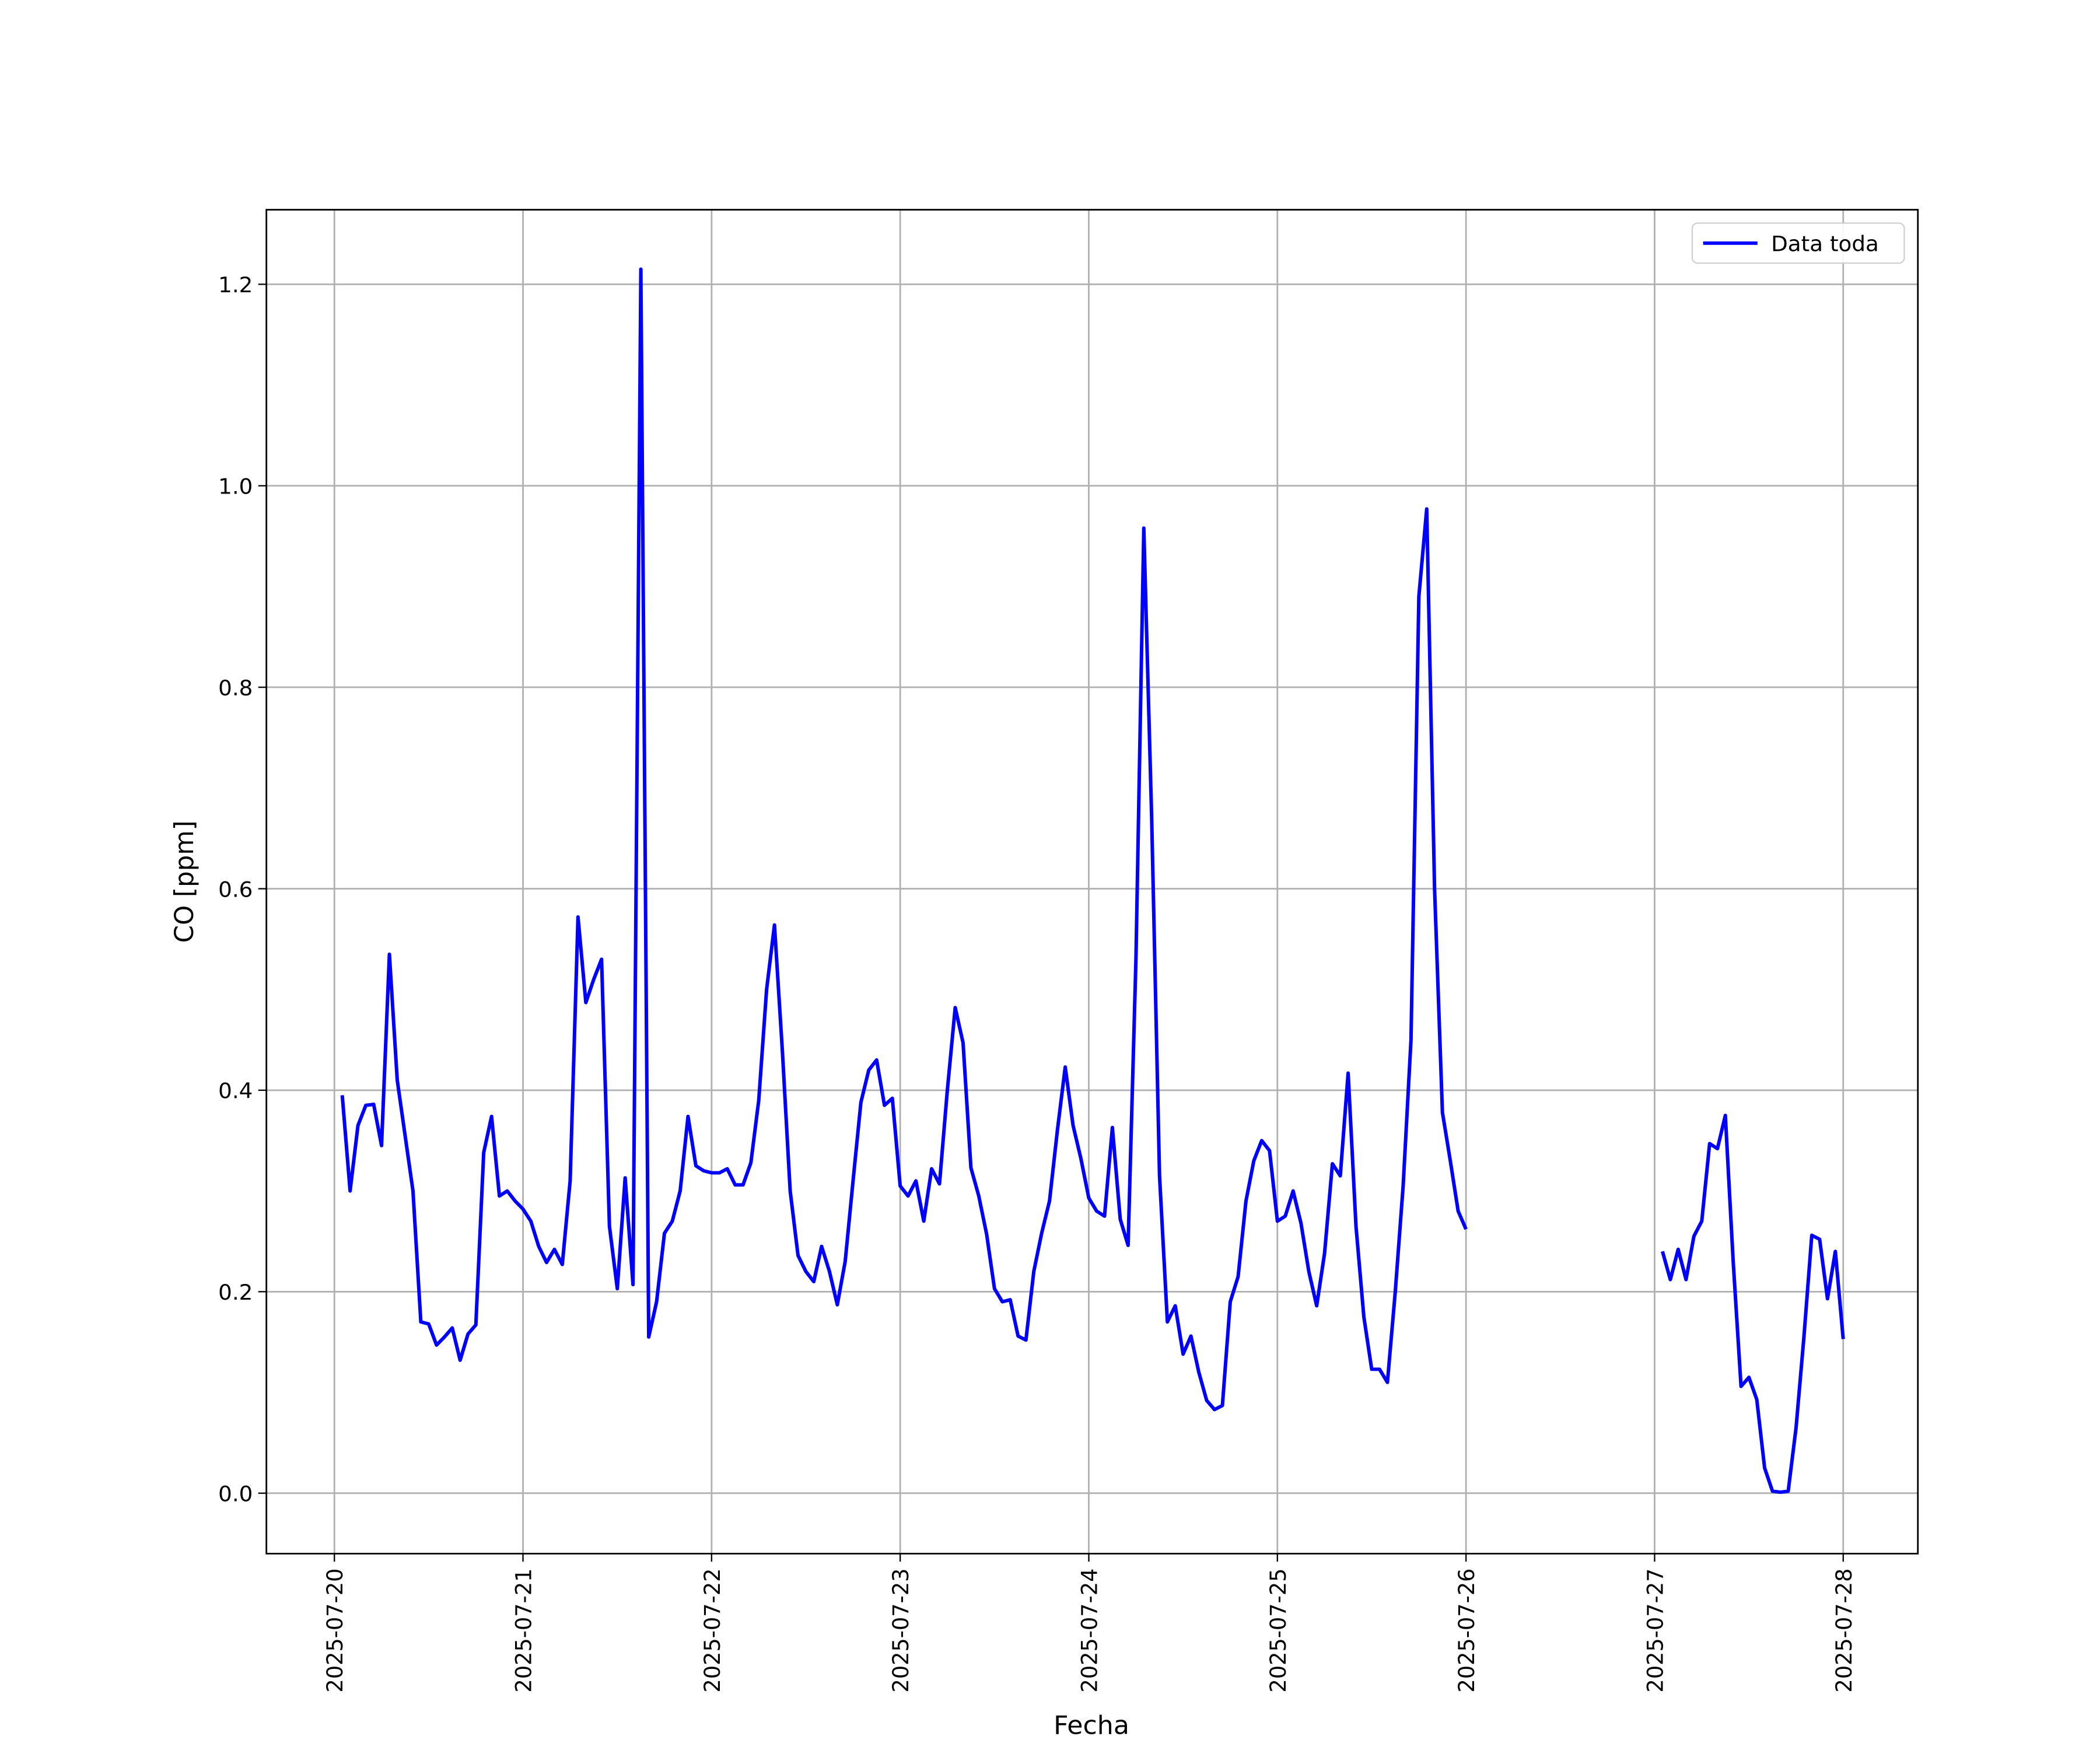  What do you see at coordinates (185, 881) in the screenshot?
I see `y-axis-label: CO [ppm]` at bounding box center [185, 881].